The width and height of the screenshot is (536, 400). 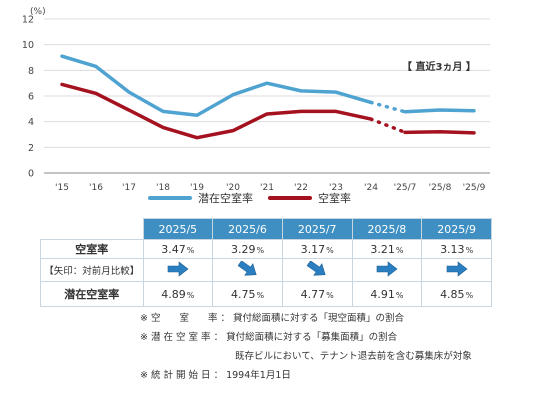 I want to click on potential-cell: 4.85%, so click(x=456, y=294).